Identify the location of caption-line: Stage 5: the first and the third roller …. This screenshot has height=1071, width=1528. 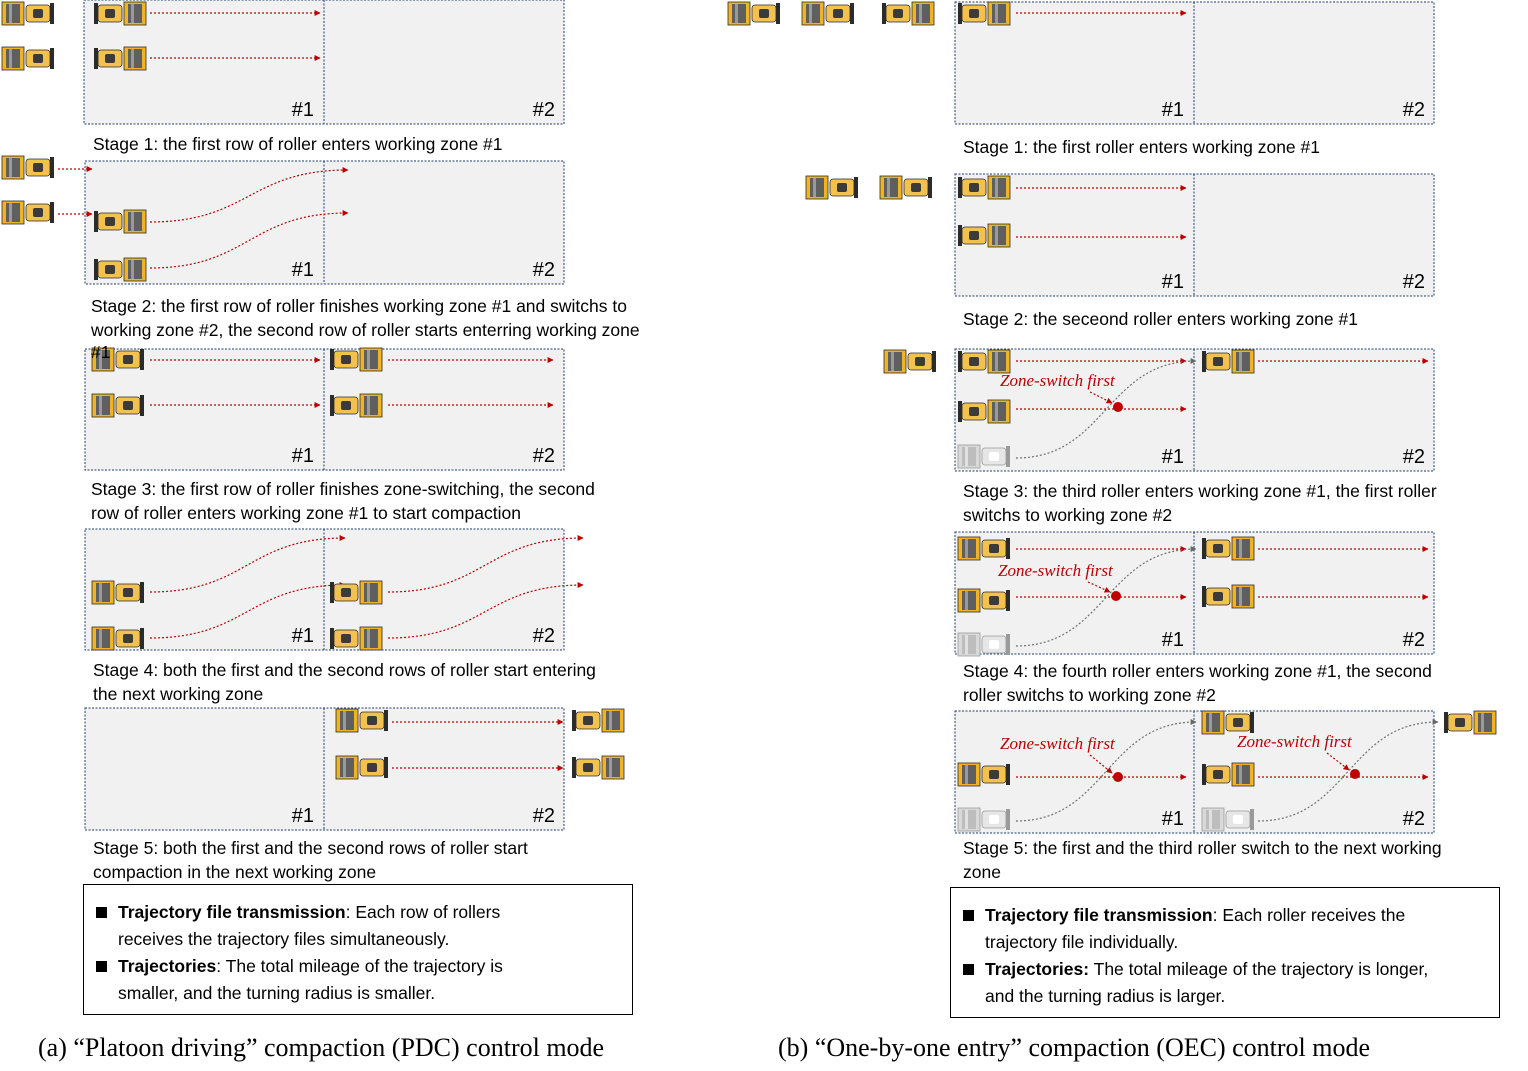
(1202, 848).